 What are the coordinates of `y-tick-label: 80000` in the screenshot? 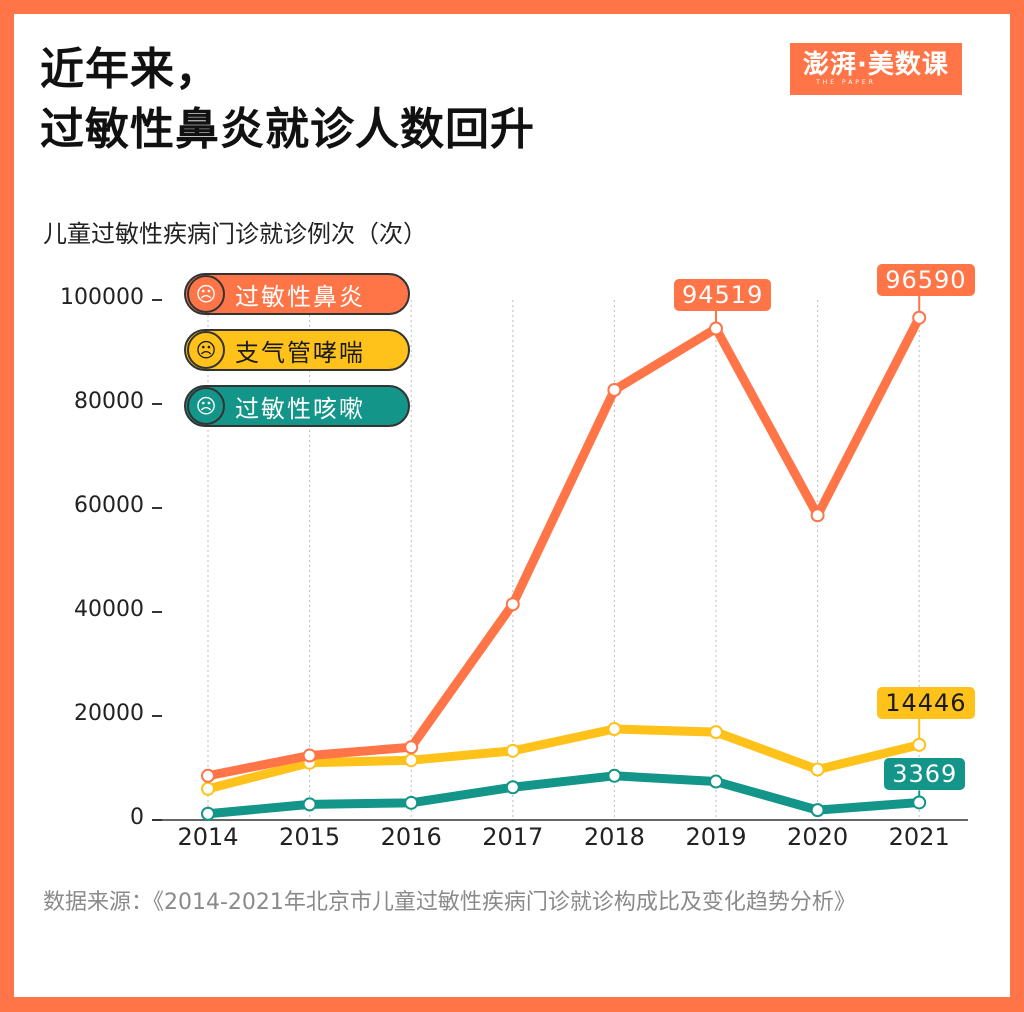 It's located at (109, 401).